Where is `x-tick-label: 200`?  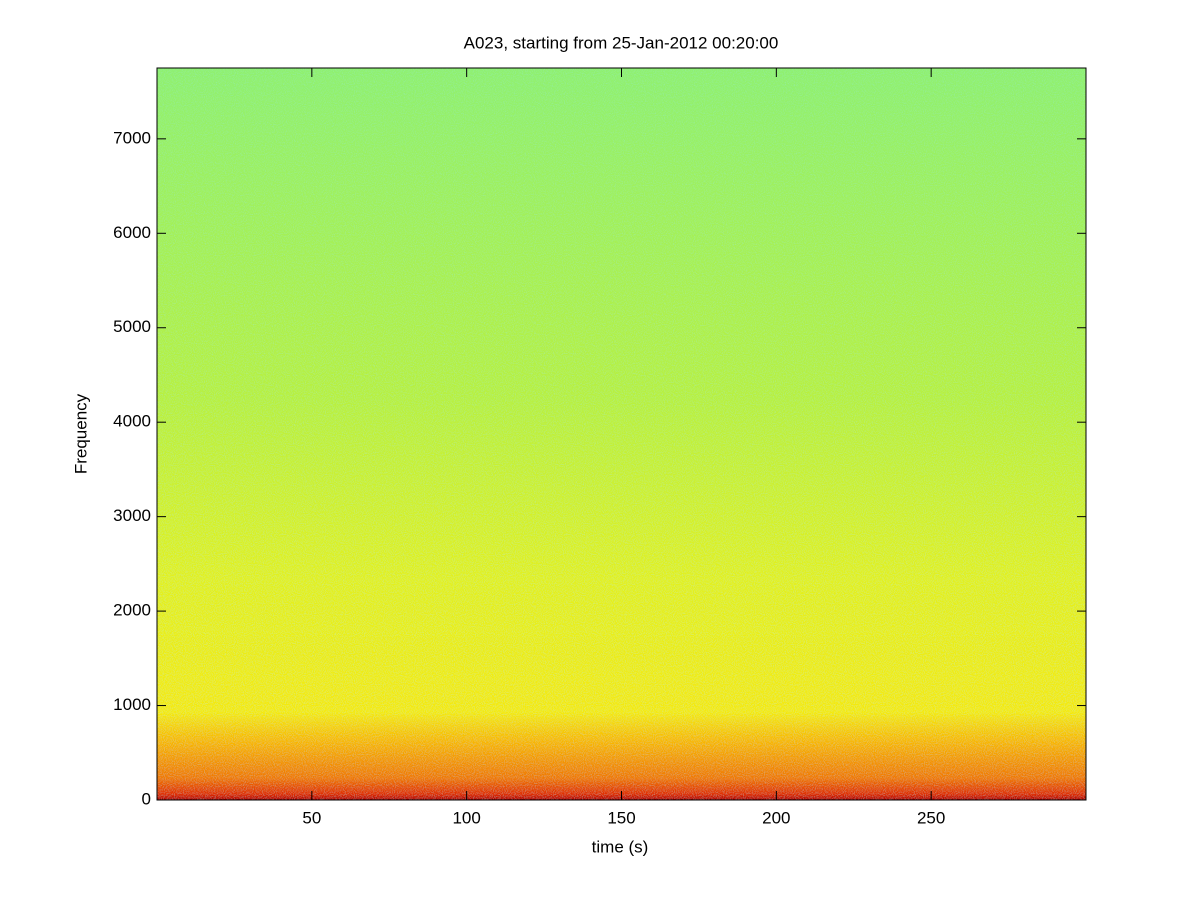 x-tick-label: 200 is located at coordinates (776, 817).